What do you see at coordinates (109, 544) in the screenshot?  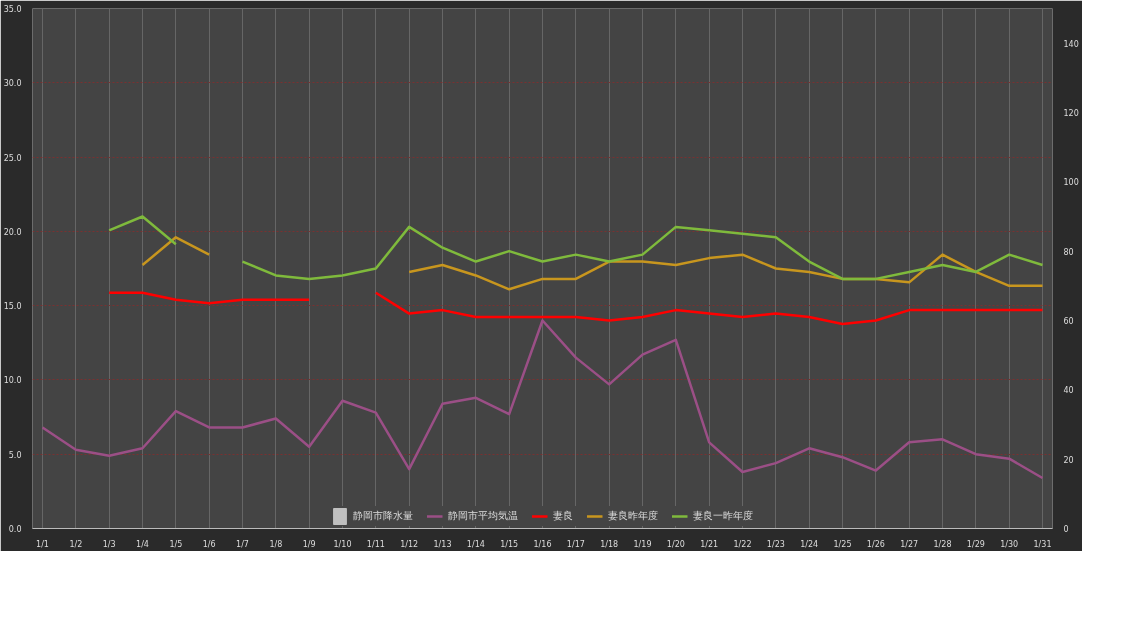 I see `x-tick-label: 1/3` at bounding box center [109, 544].